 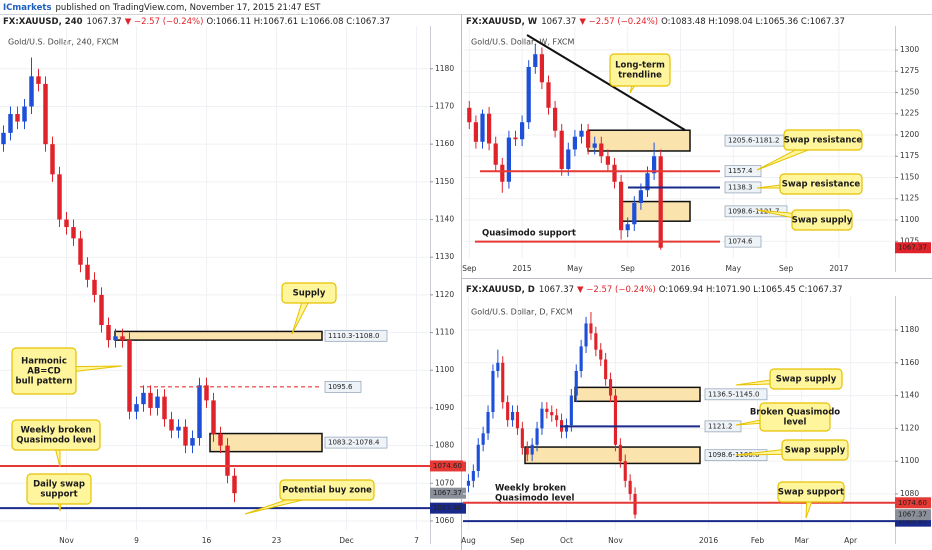 I want to click on y-tick-label: 1140, so click(x=444, y=219).